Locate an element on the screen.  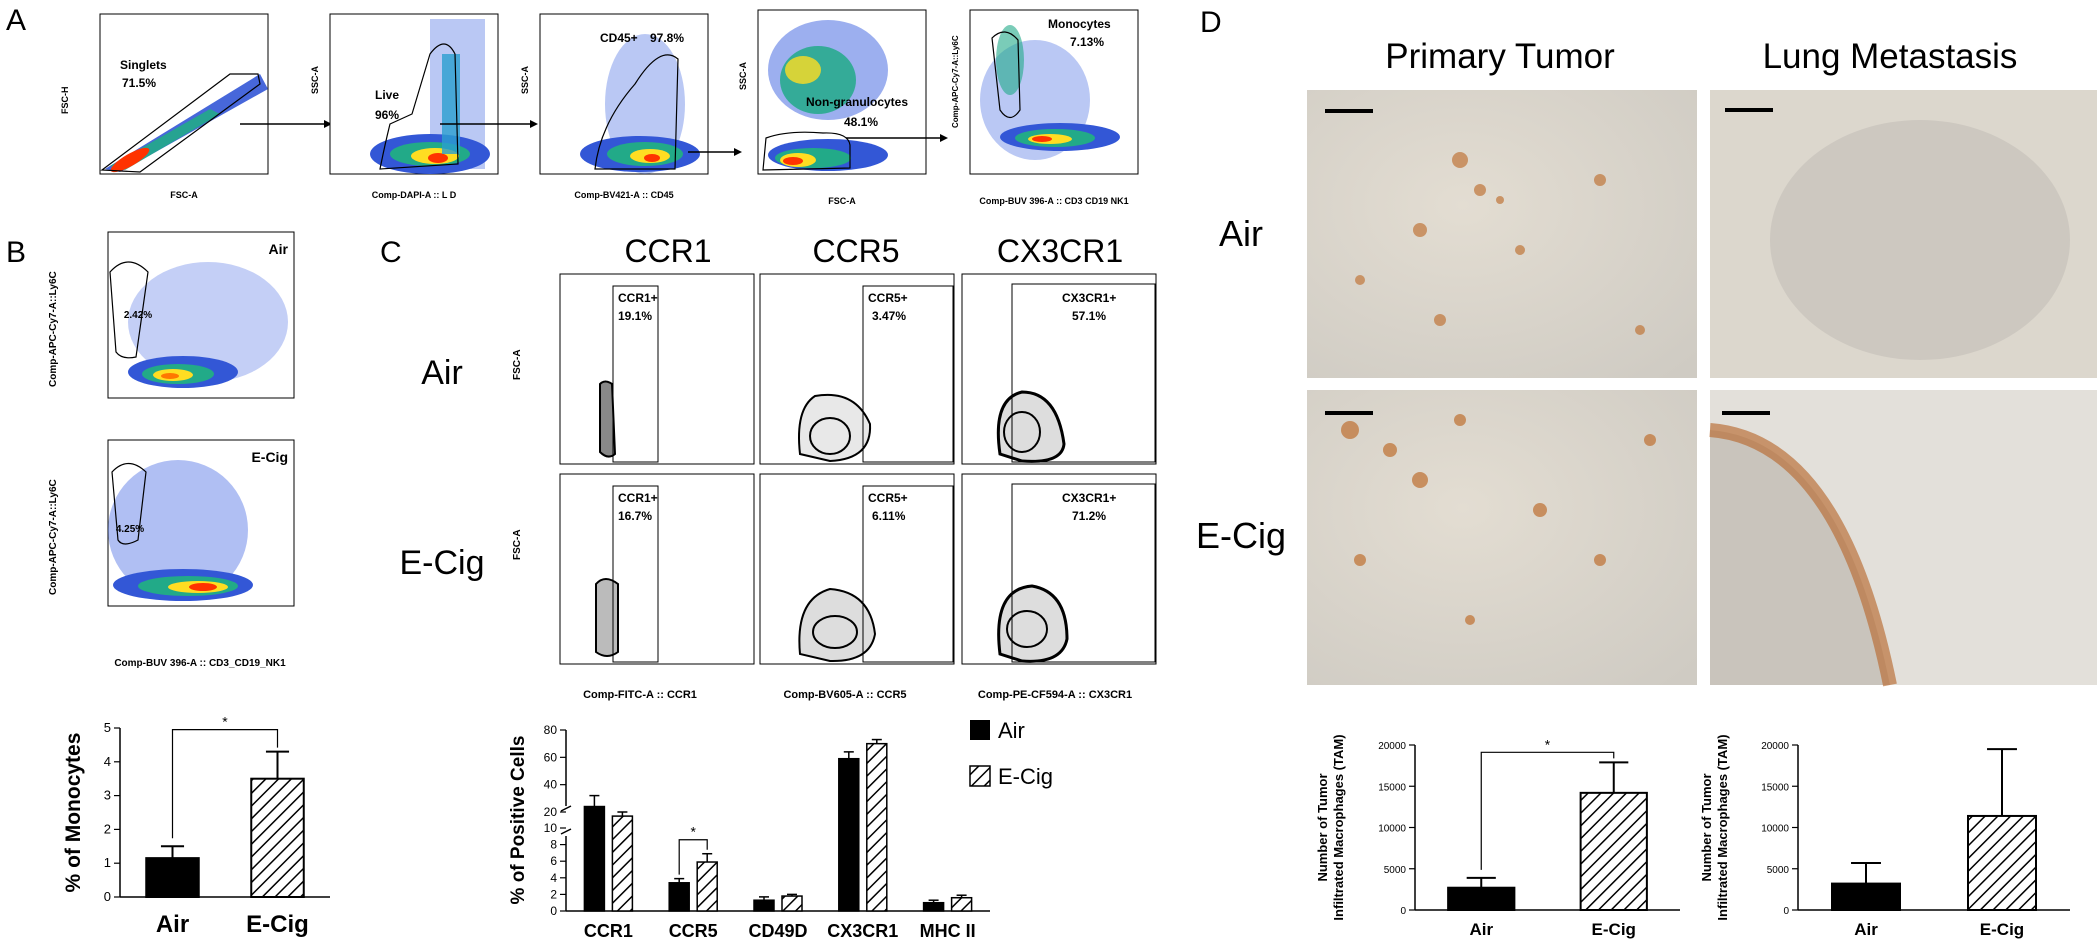
contour-plot-ecig-ccr1: CCR1+ 16.7% is located at coordinates (657, 569).